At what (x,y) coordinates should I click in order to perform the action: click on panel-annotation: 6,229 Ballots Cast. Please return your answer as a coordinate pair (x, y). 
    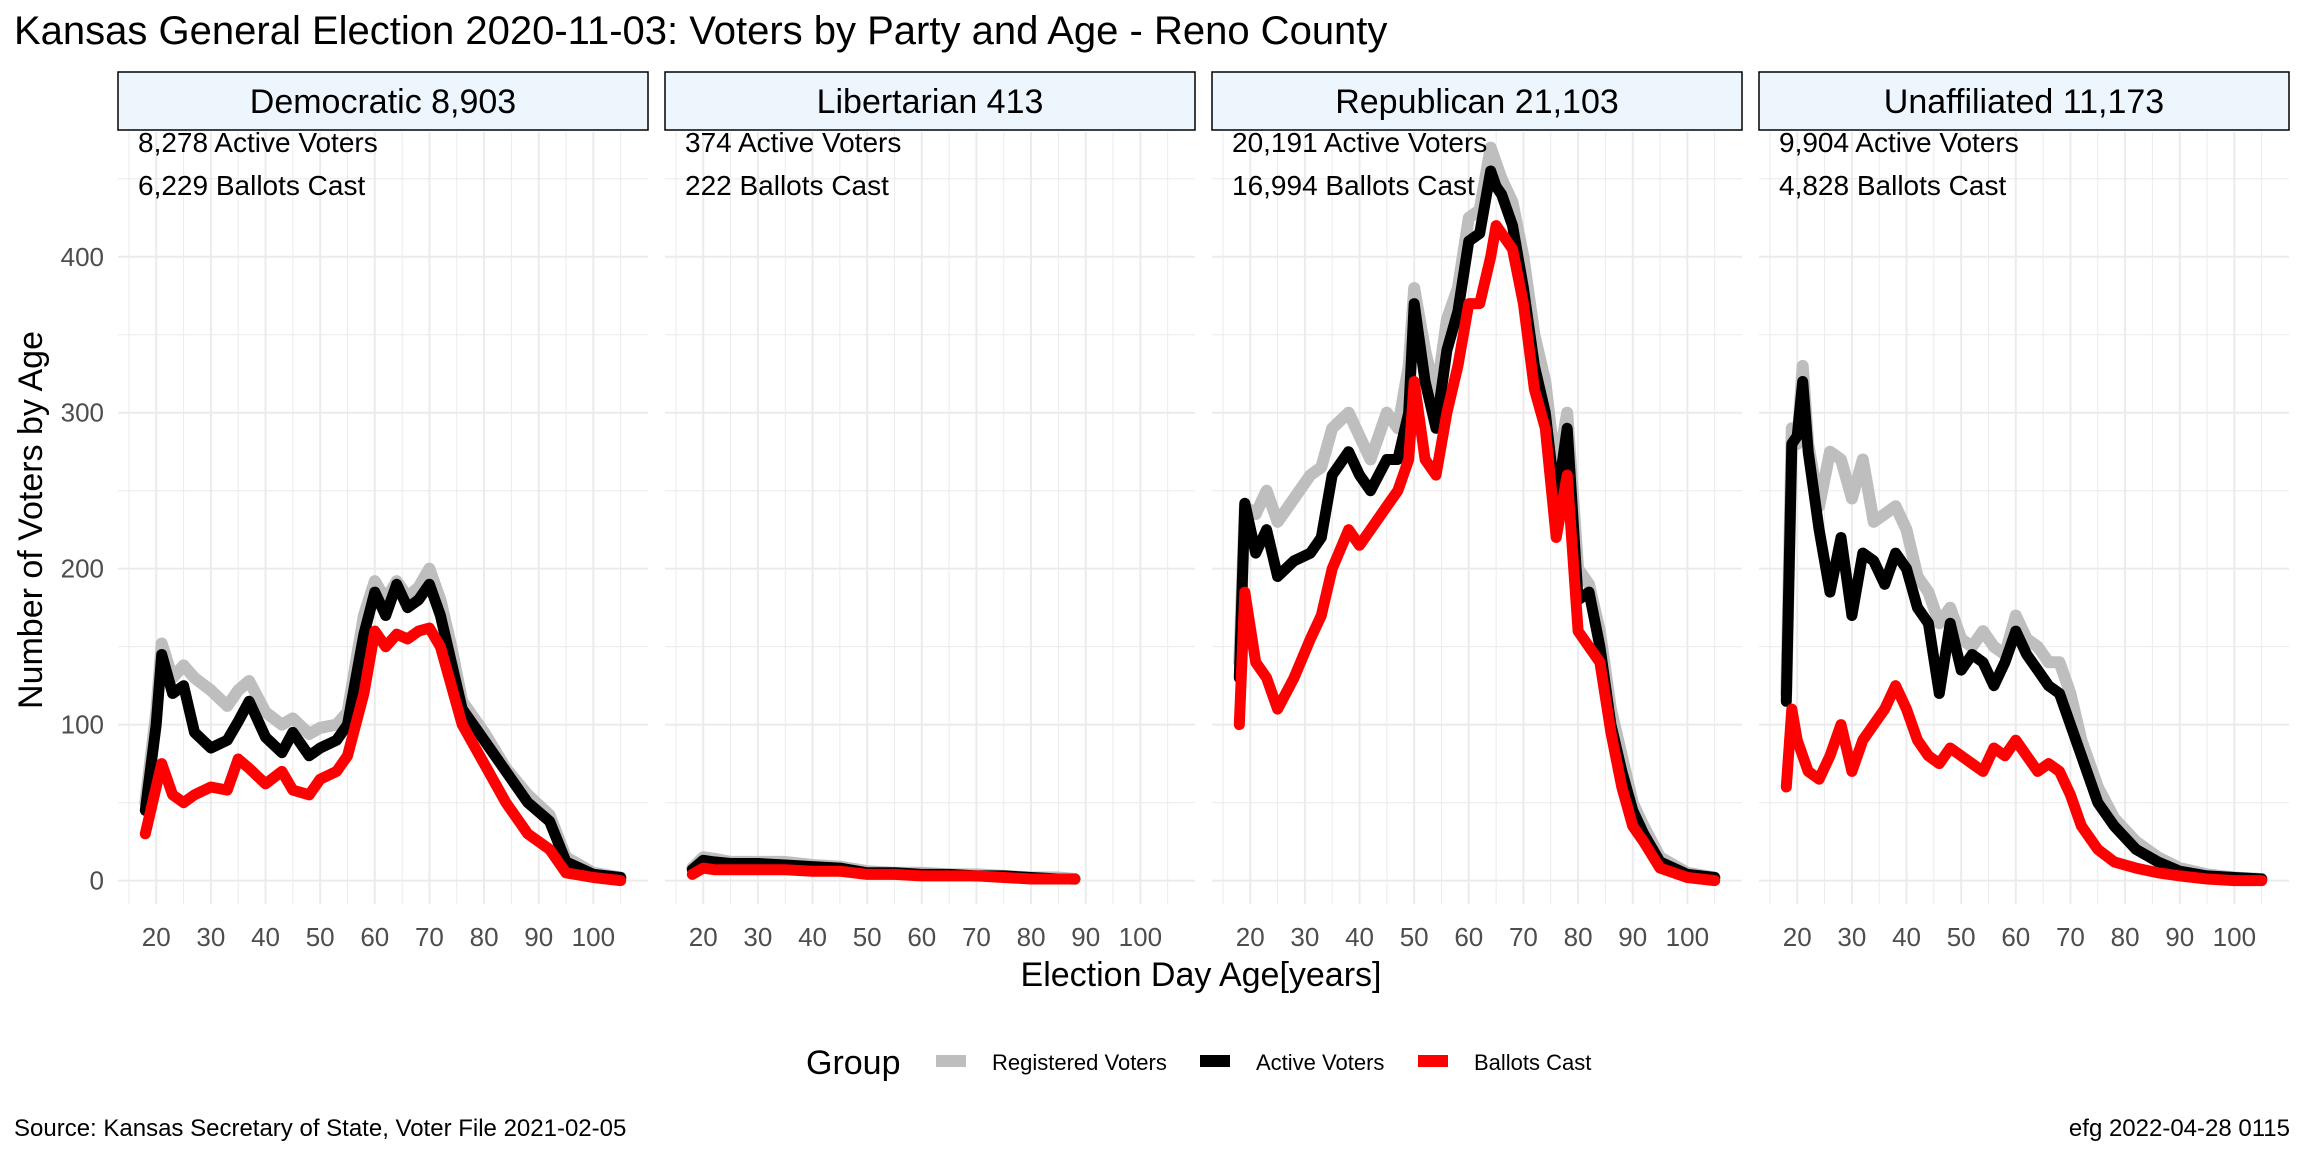
    Looking at the image, I should click on (251, 185).